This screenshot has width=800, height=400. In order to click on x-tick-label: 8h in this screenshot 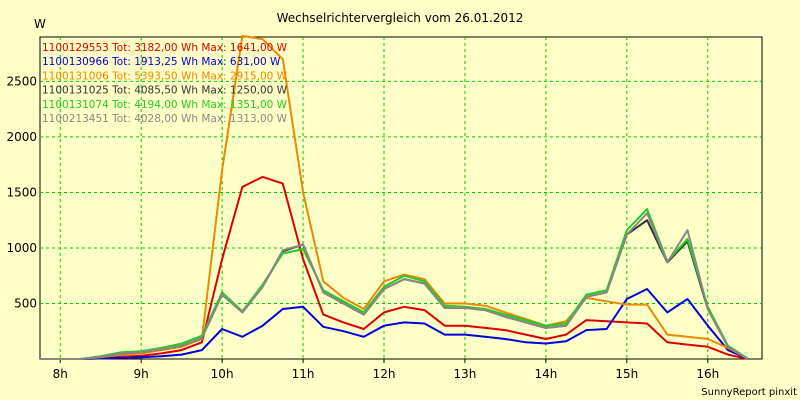, I will do `click(60, 374)`.